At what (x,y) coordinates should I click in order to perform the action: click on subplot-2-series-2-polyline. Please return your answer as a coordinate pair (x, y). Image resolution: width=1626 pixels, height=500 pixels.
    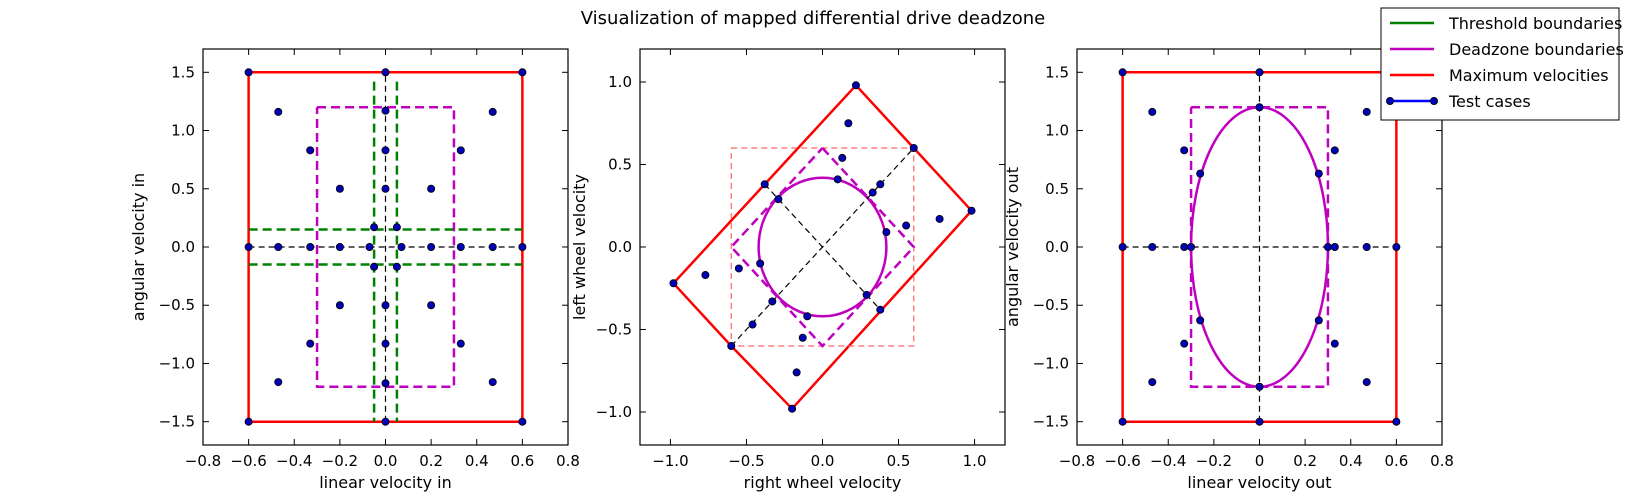
    Looking at the image, I should click on (822, 247).